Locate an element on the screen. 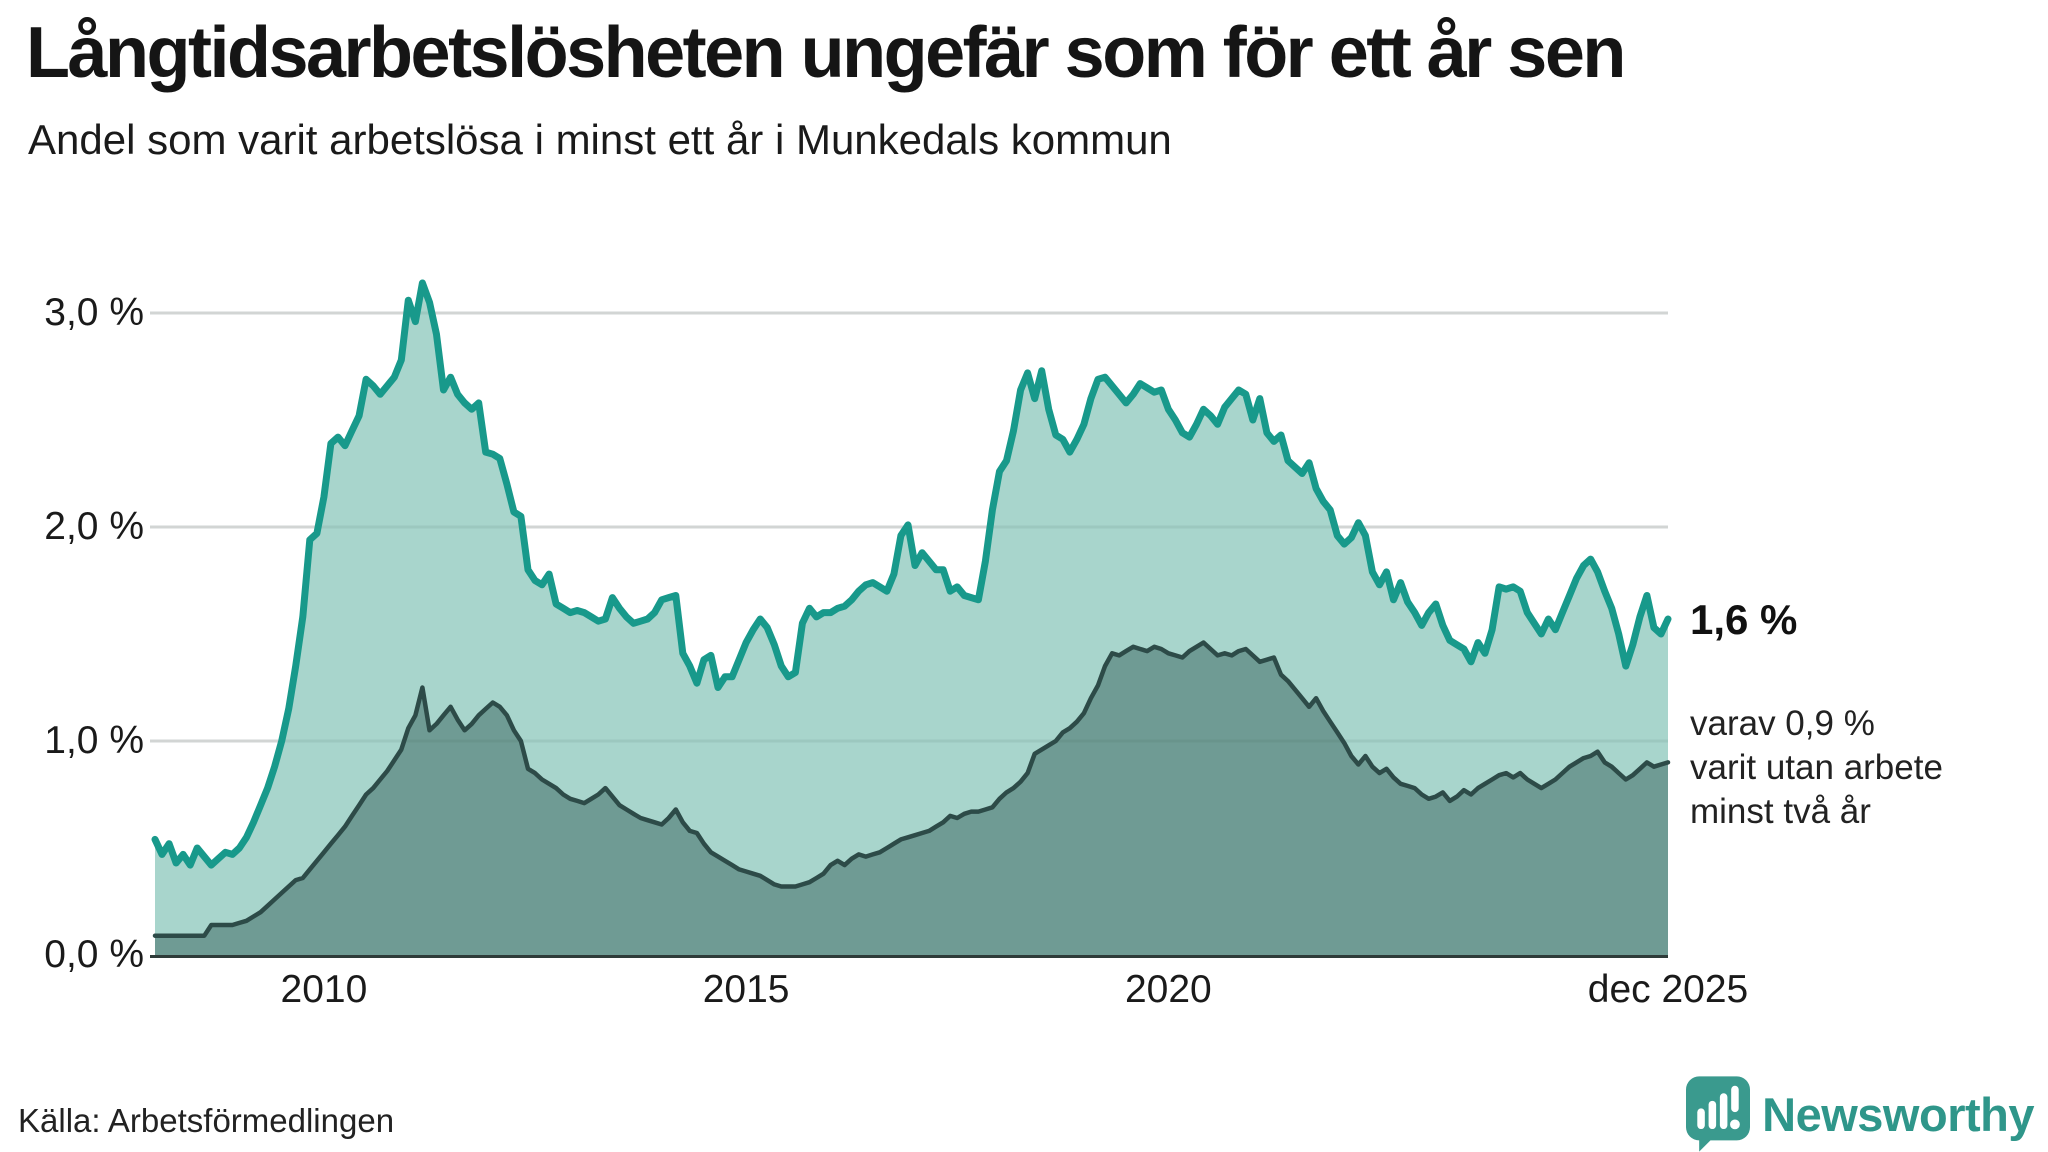  x-axis-tick-label: dec 2025 is located at coordinates (1668, 989).